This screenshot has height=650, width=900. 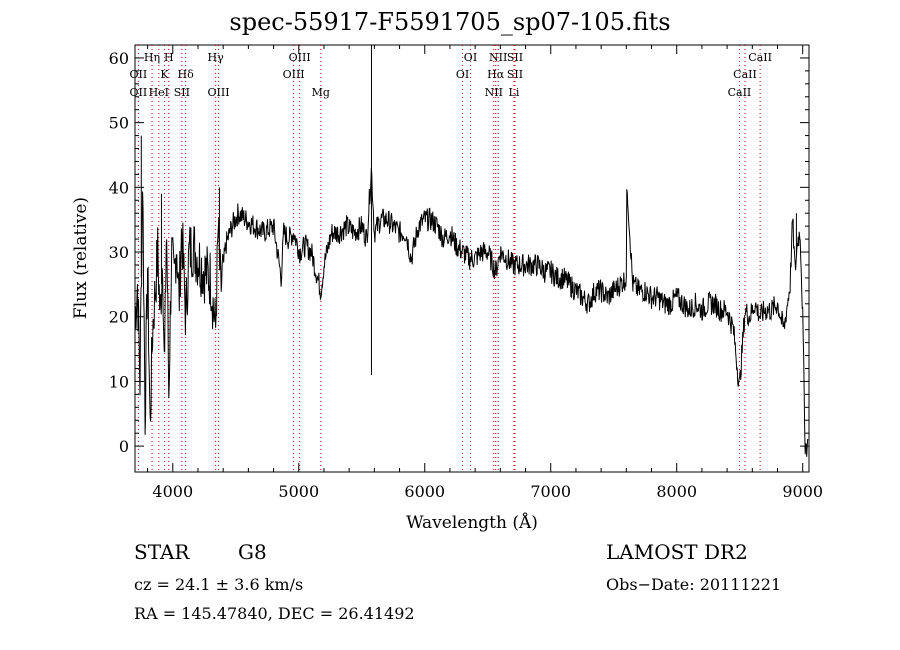 What do you see at coordinates (216, 57) in the screenshot?
I see `marker-label: Hγ` at bounding box center [216, 57].